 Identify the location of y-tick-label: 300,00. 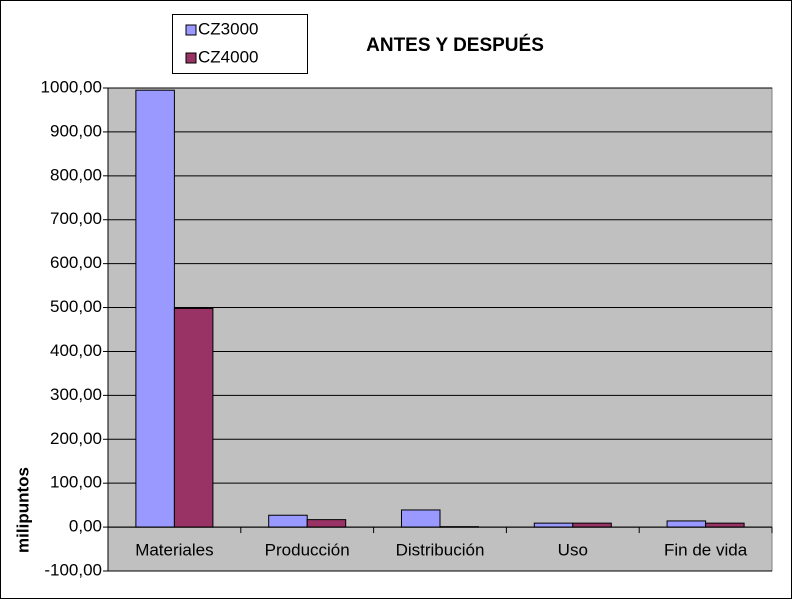
(76, 394).